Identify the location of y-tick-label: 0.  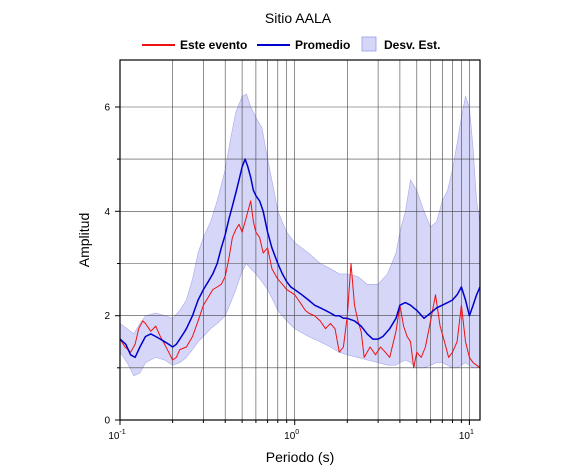
(107, 421).